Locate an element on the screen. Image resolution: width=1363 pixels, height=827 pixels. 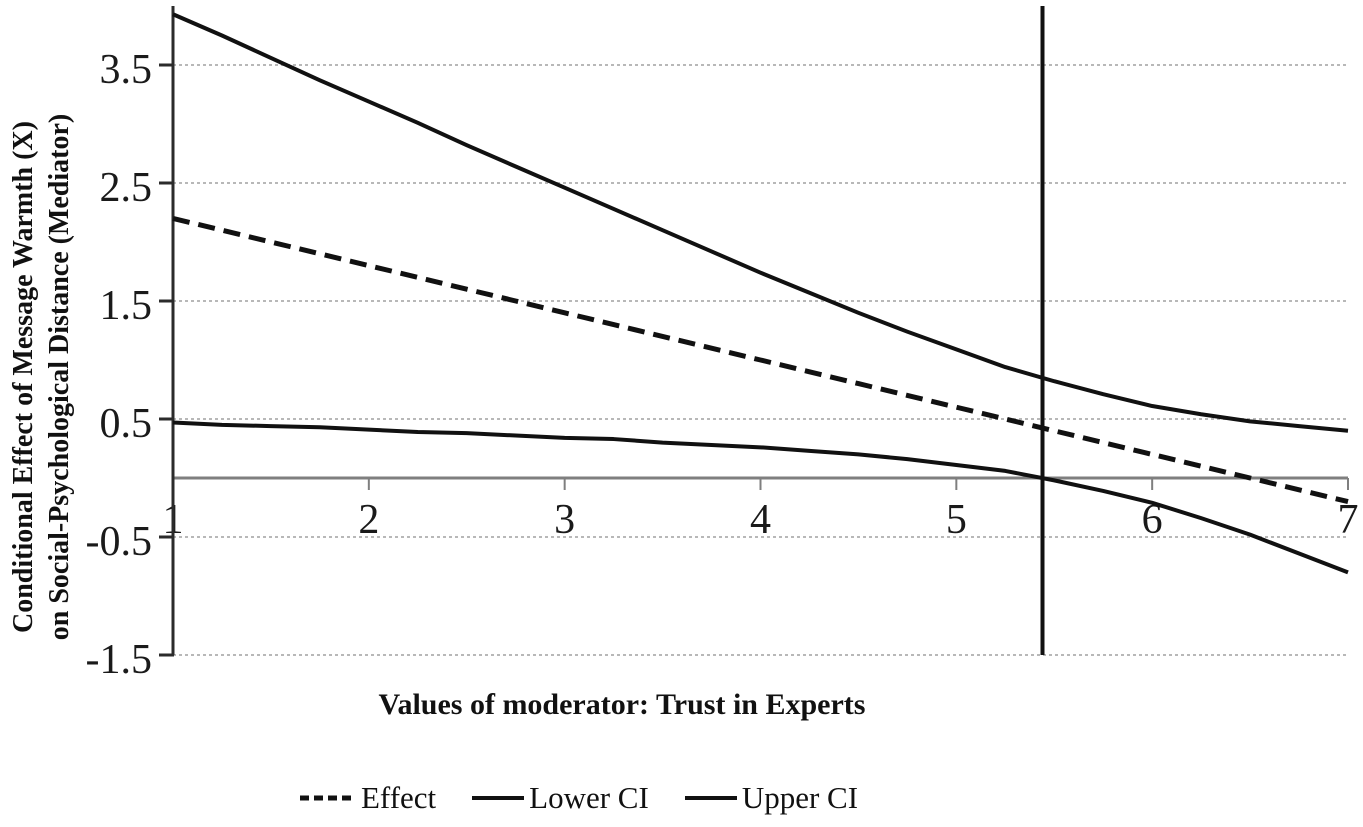
x-tick-label-2: 2 is located at coordinates (368, 520).